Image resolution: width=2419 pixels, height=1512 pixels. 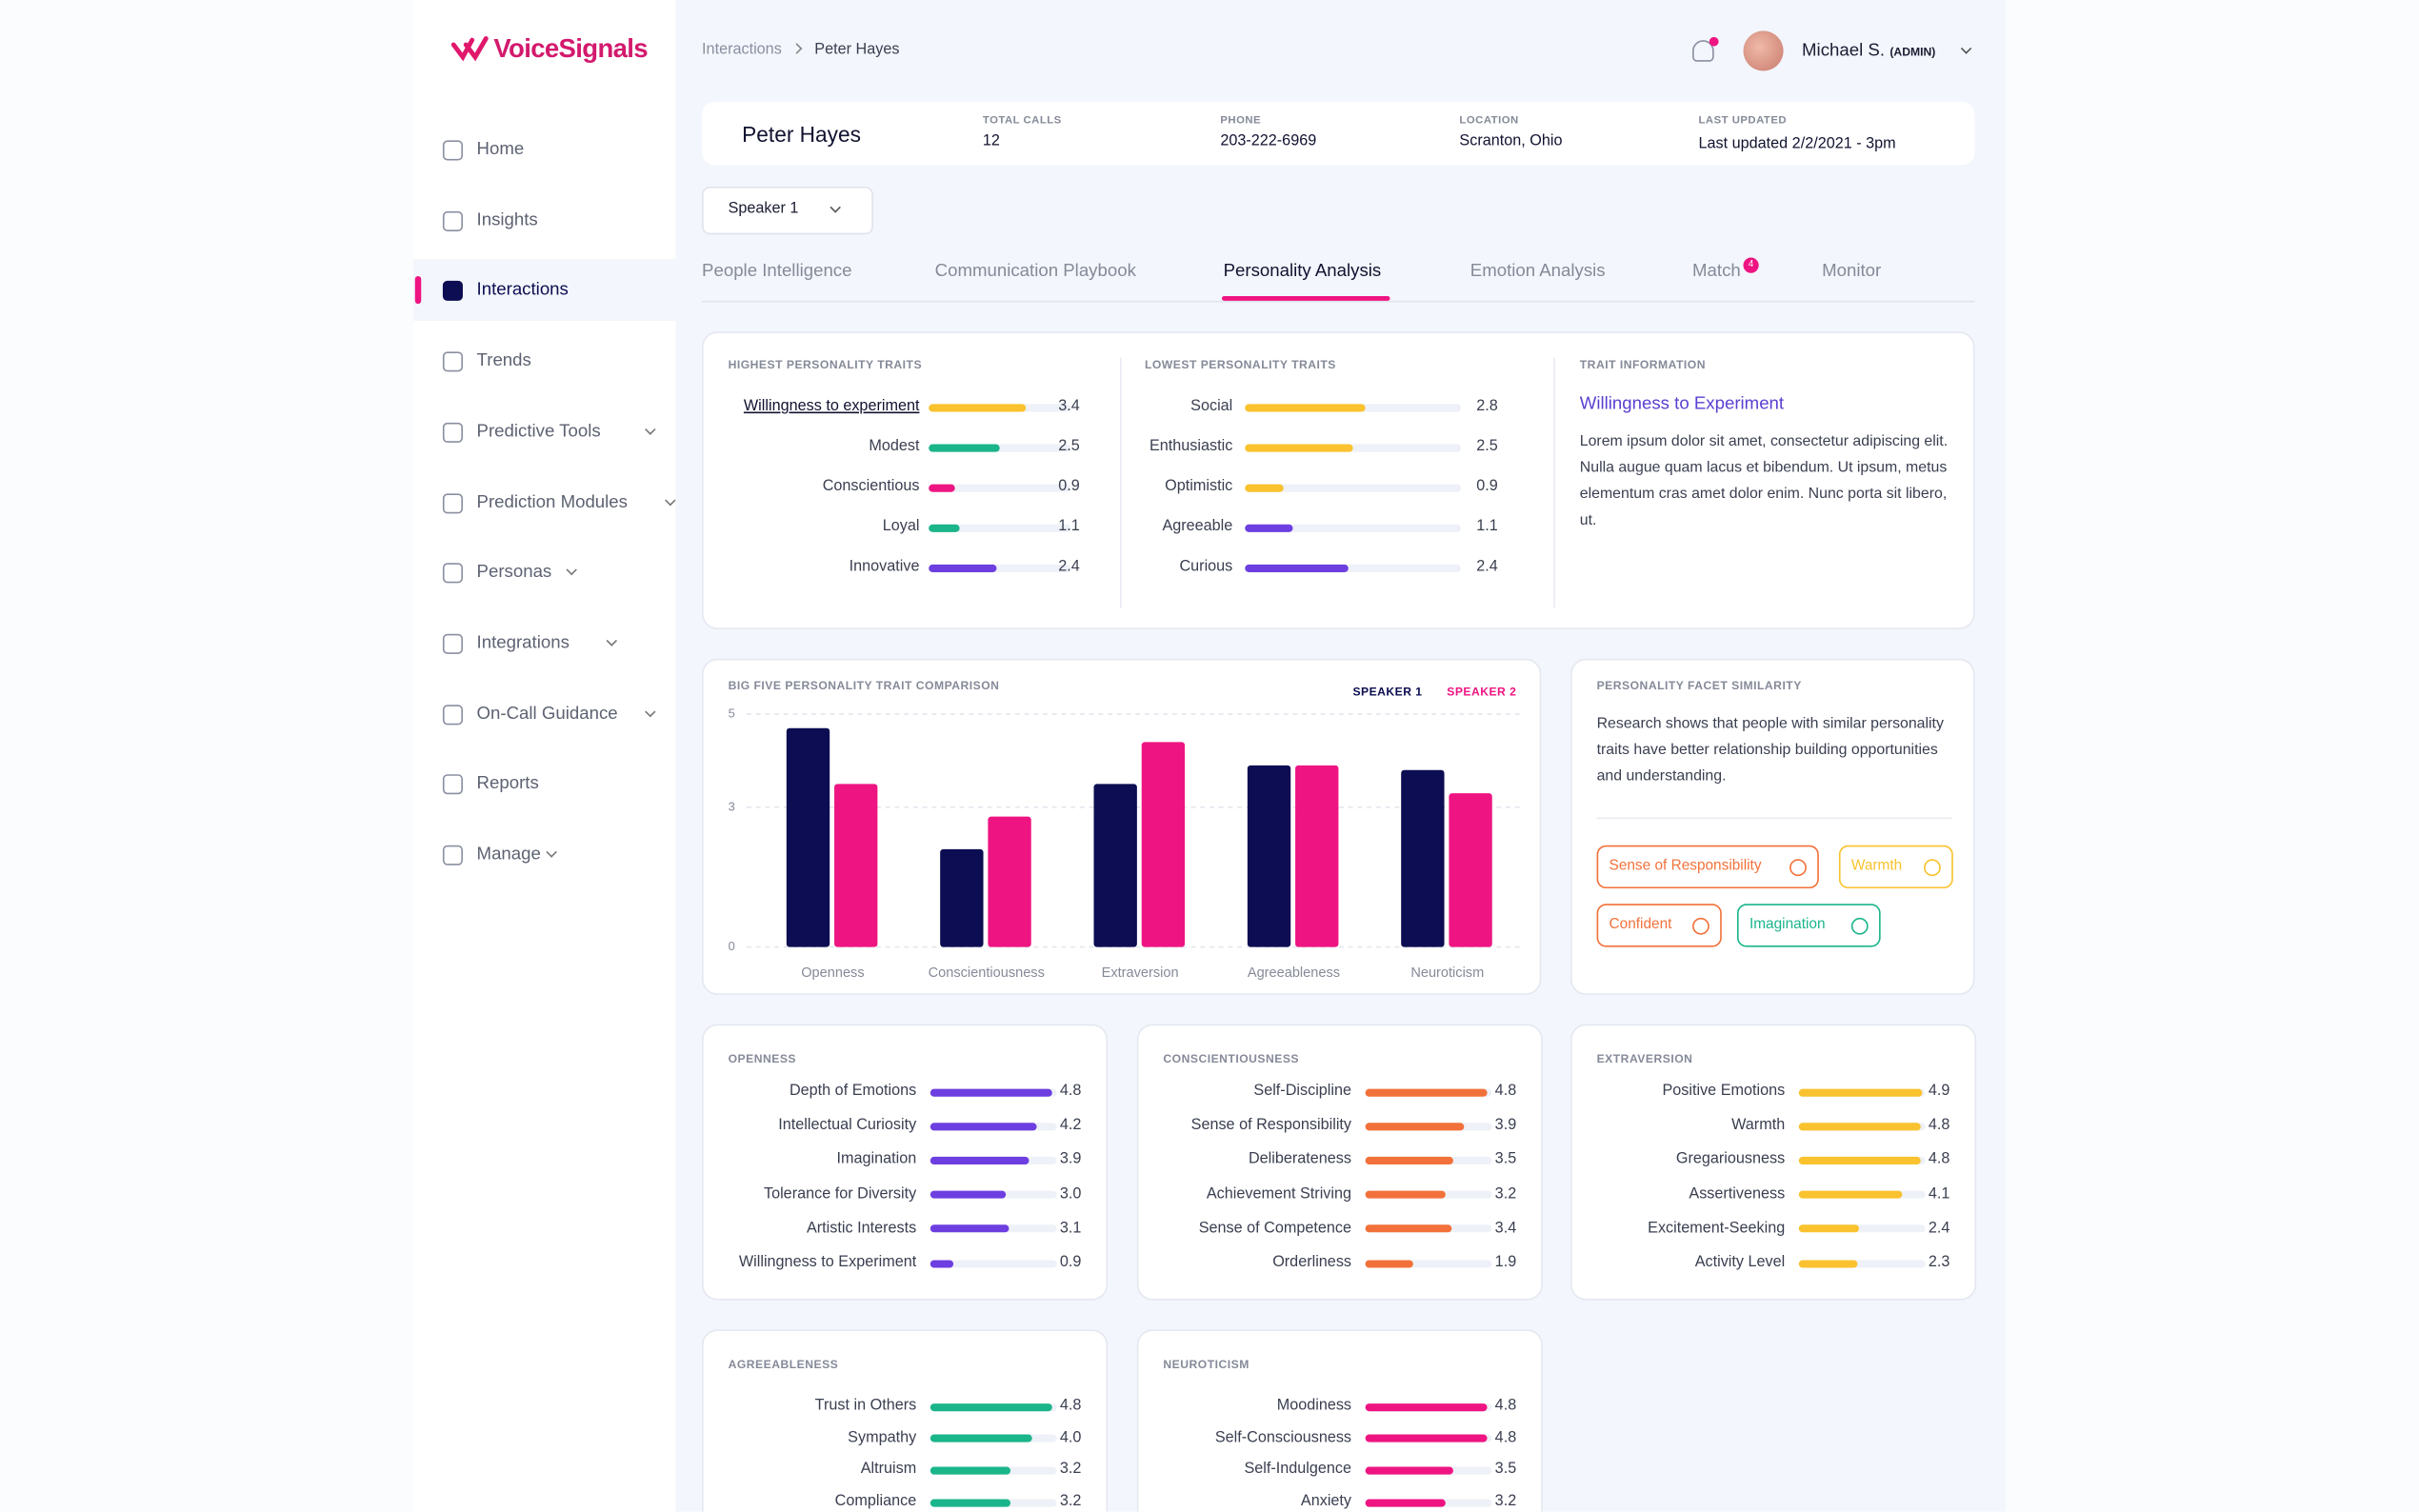 I want to click on trait-value: 4.1, so click(x=1939, y=1194).